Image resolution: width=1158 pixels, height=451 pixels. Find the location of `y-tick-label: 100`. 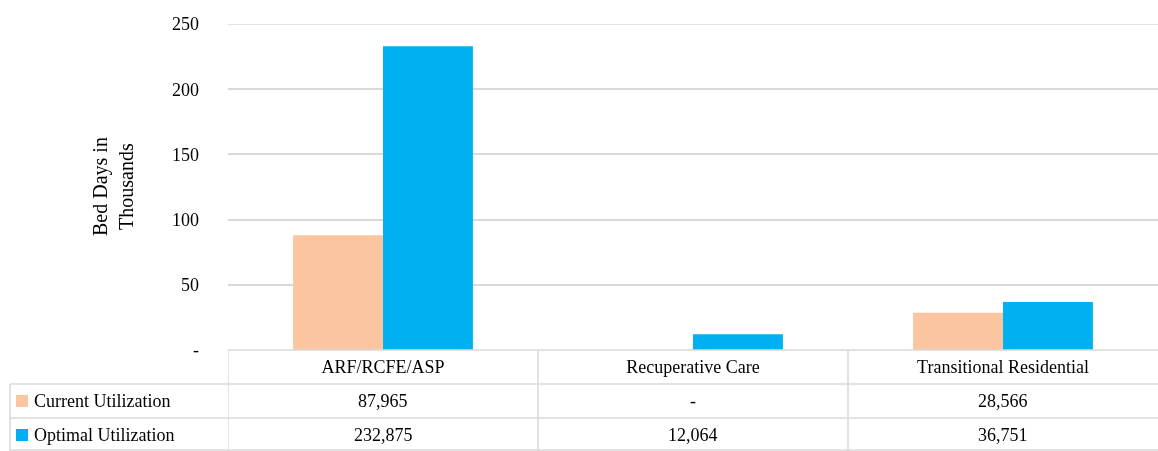

y-tick-label: 100 is located at coordinates (185, 219).